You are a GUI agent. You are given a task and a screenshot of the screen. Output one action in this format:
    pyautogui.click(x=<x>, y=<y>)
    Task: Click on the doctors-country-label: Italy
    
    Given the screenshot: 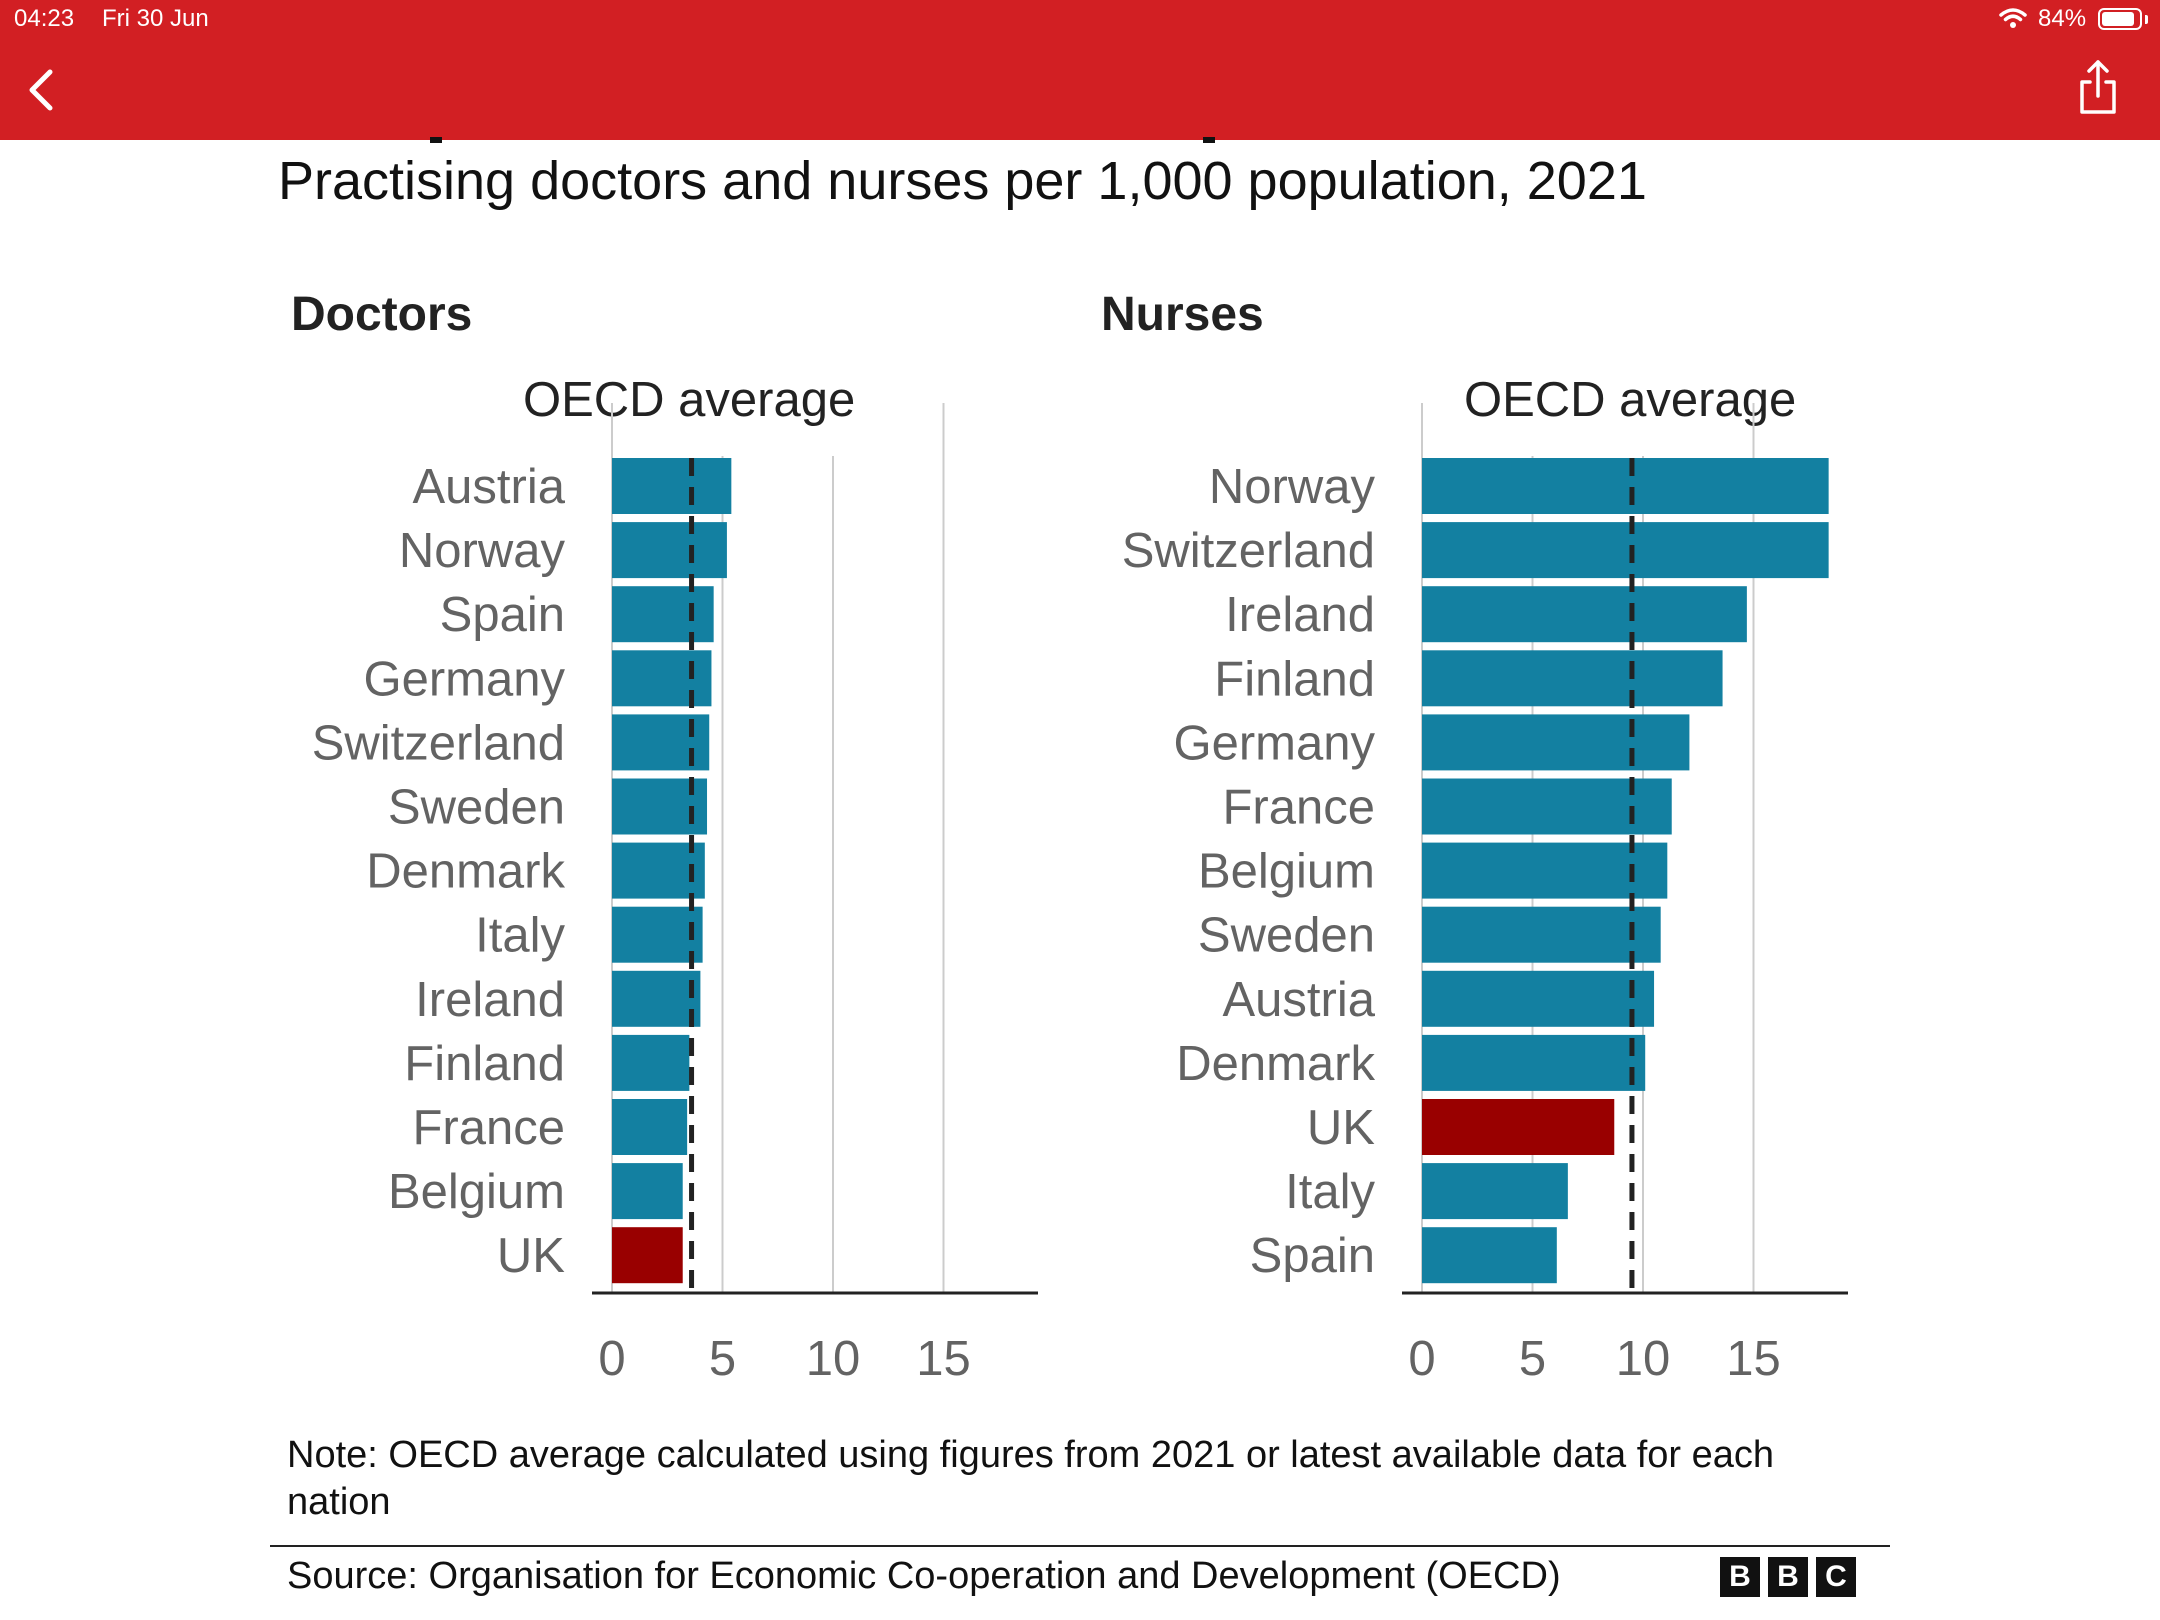 What is the action you would take?
    pyautogui.click(x=520, y=936)
    